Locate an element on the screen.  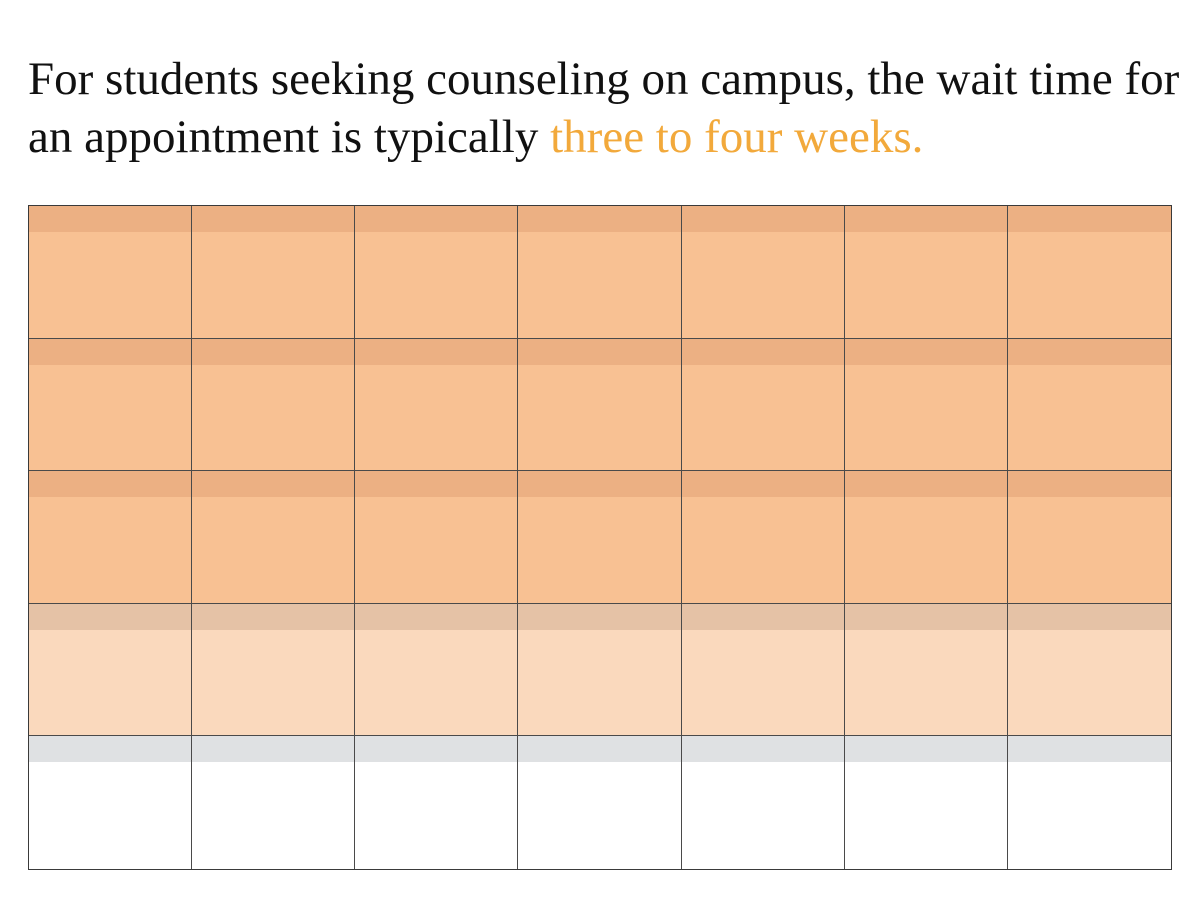
headline-highlight: three to four weeks. is located at coordinates (737, 137).